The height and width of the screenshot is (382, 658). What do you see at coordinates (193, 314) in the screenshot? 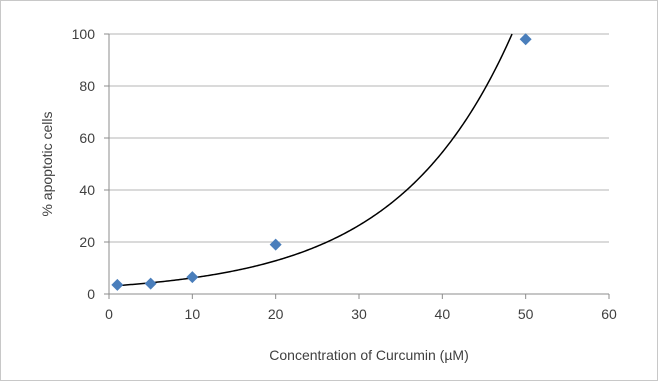
I see `x-tick-label-10: 10` at bounding box center [193, 314].